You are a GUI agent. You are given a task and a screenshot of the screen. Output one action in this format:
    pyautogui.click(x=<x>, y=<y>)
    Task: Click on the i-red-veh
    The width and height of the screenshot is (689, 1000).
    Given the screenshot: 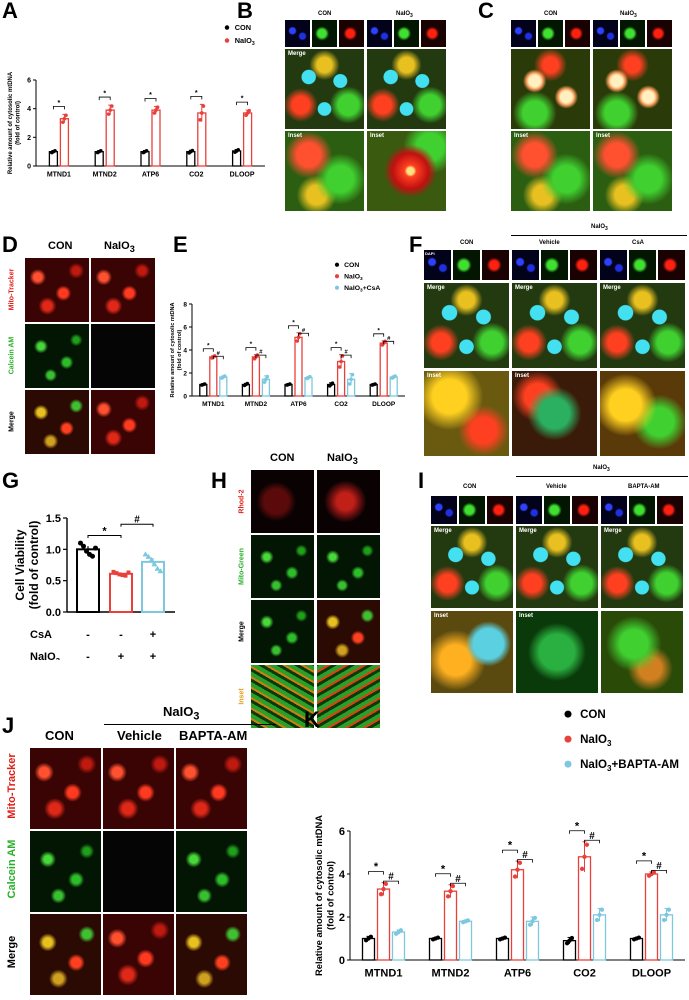 What is the action you would take?
    pyautogui.click(x=585, y=510)
    